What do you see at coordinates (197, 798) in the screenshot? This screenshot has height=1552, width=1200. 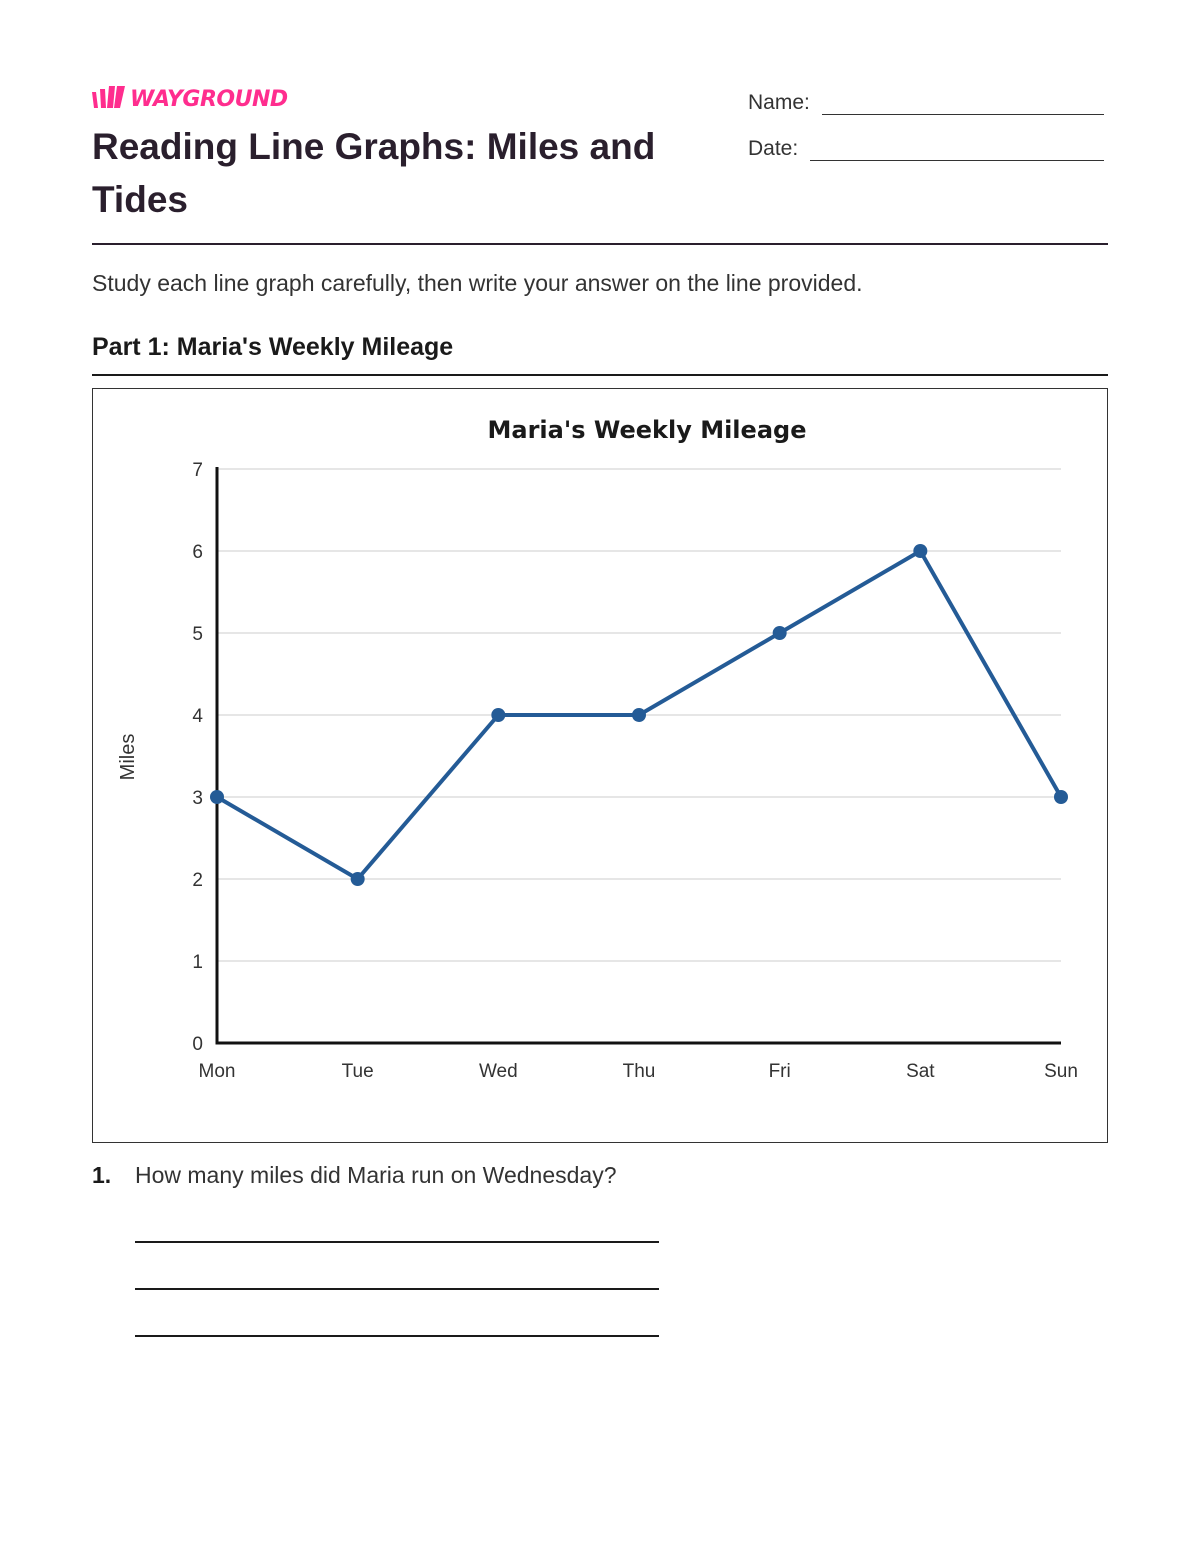 I see `y-tick-label: 3` at bounding box center [197, 798].